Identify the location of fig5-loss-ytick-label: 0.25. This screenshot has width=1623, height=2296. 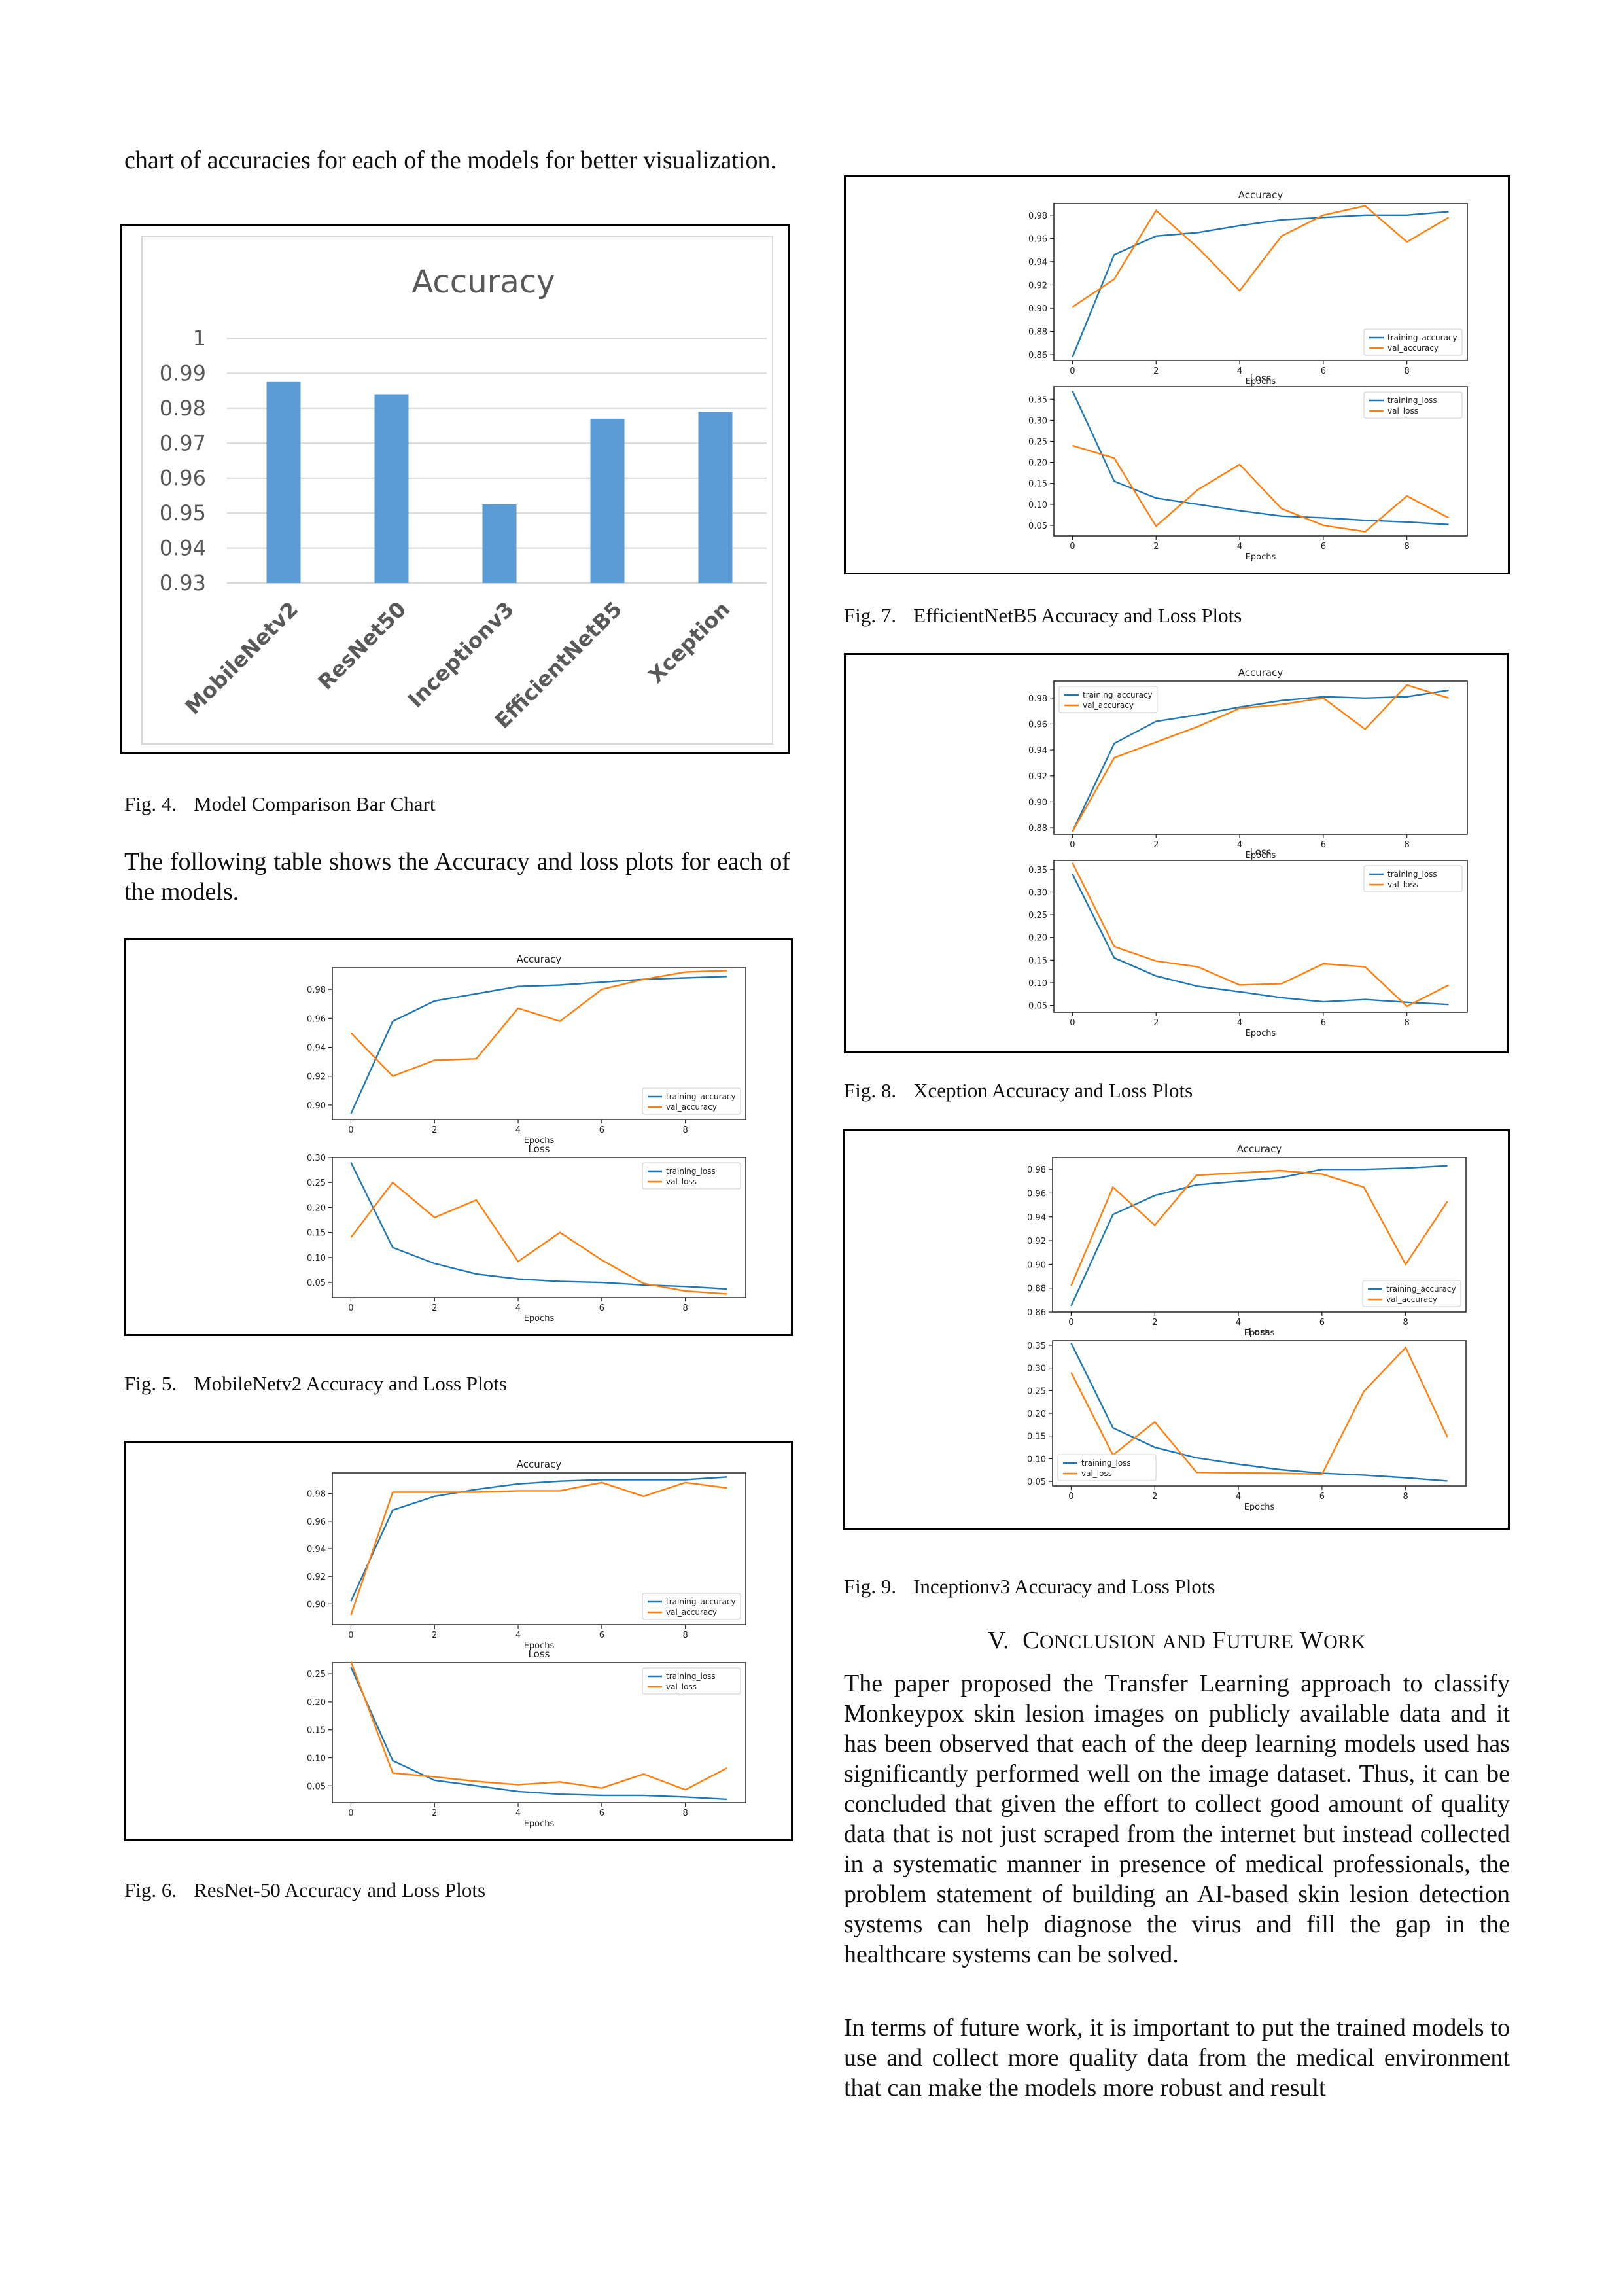
(317, 1183).